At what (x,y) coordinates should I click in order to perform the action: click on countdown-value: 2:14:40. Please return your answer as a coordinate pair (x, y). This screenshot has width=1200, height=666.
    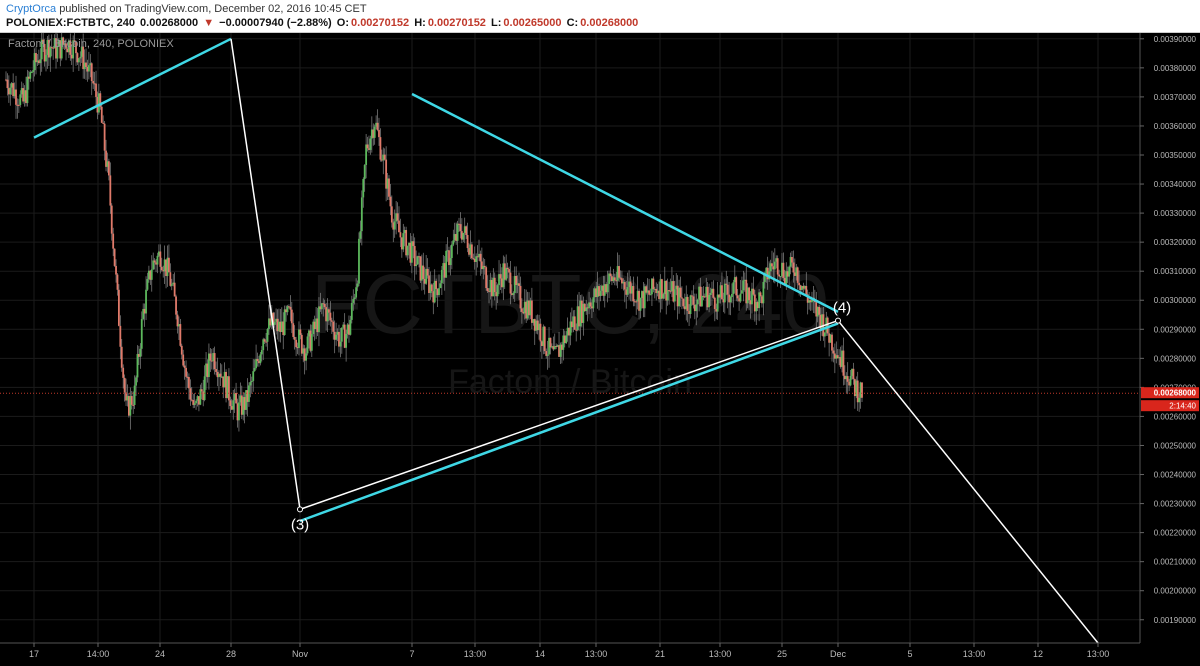
    Looking at the image, I should click on (1182, 406).